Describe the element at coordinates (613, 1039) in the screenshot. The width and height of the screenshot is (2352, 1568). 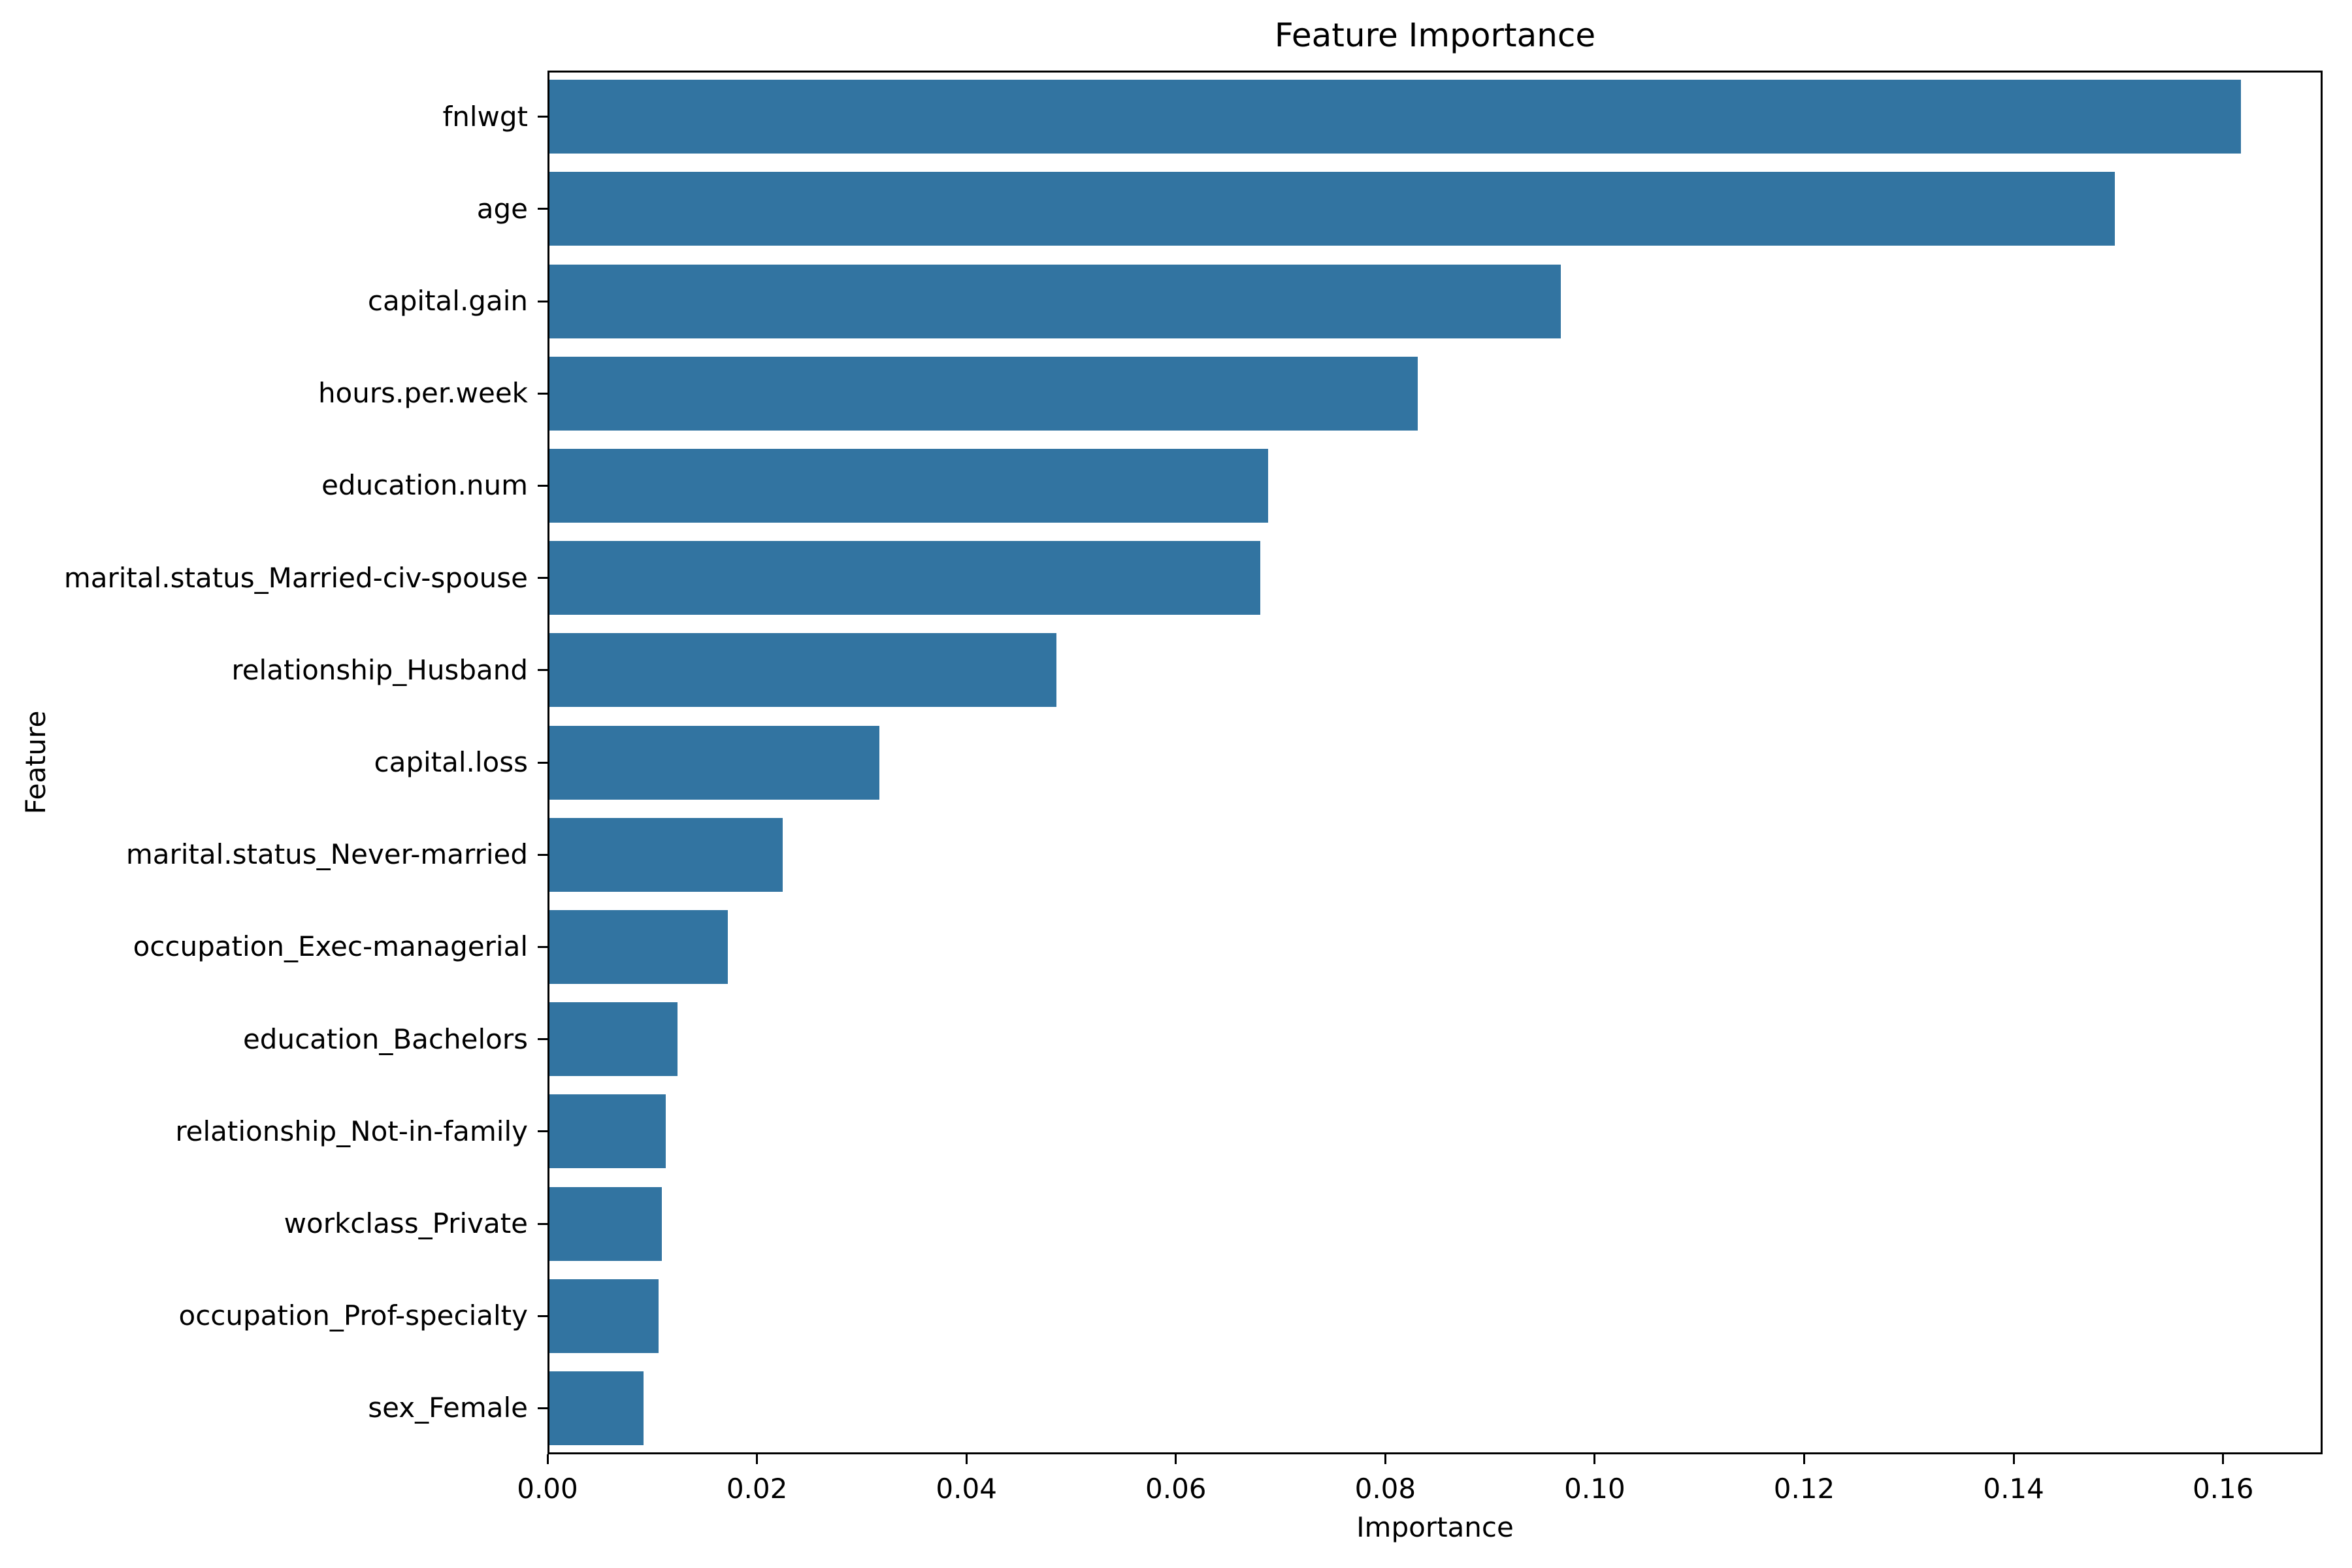
I see `bar-education_Bachelors` at that location.